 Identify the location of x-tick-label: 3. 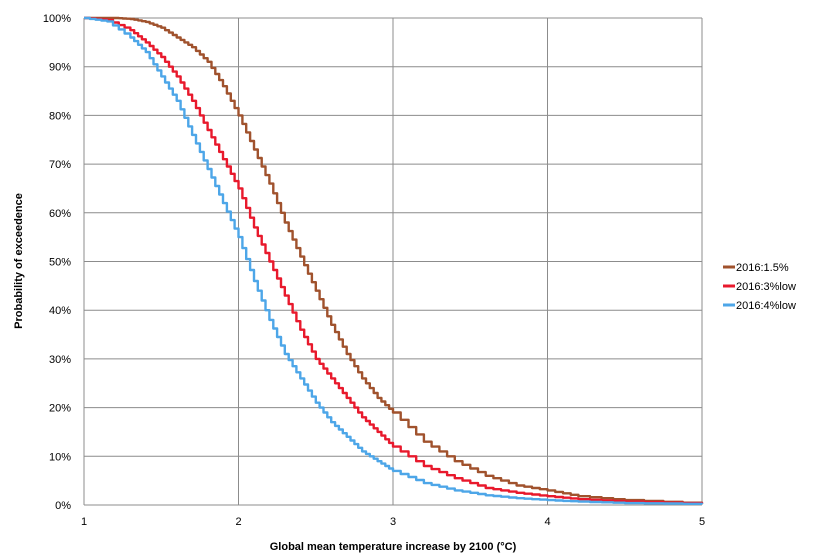
(393, 522).